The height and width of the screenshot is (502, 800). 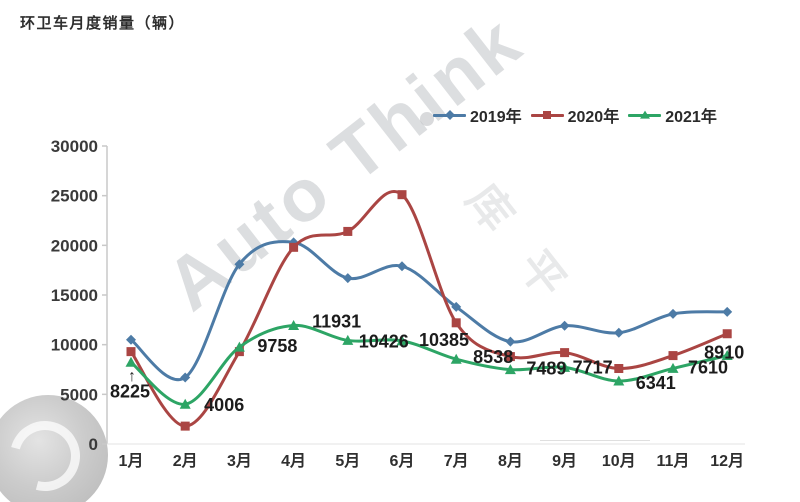 I want to click on legend-item-2019: 2019年, so click(x=477, y=115).